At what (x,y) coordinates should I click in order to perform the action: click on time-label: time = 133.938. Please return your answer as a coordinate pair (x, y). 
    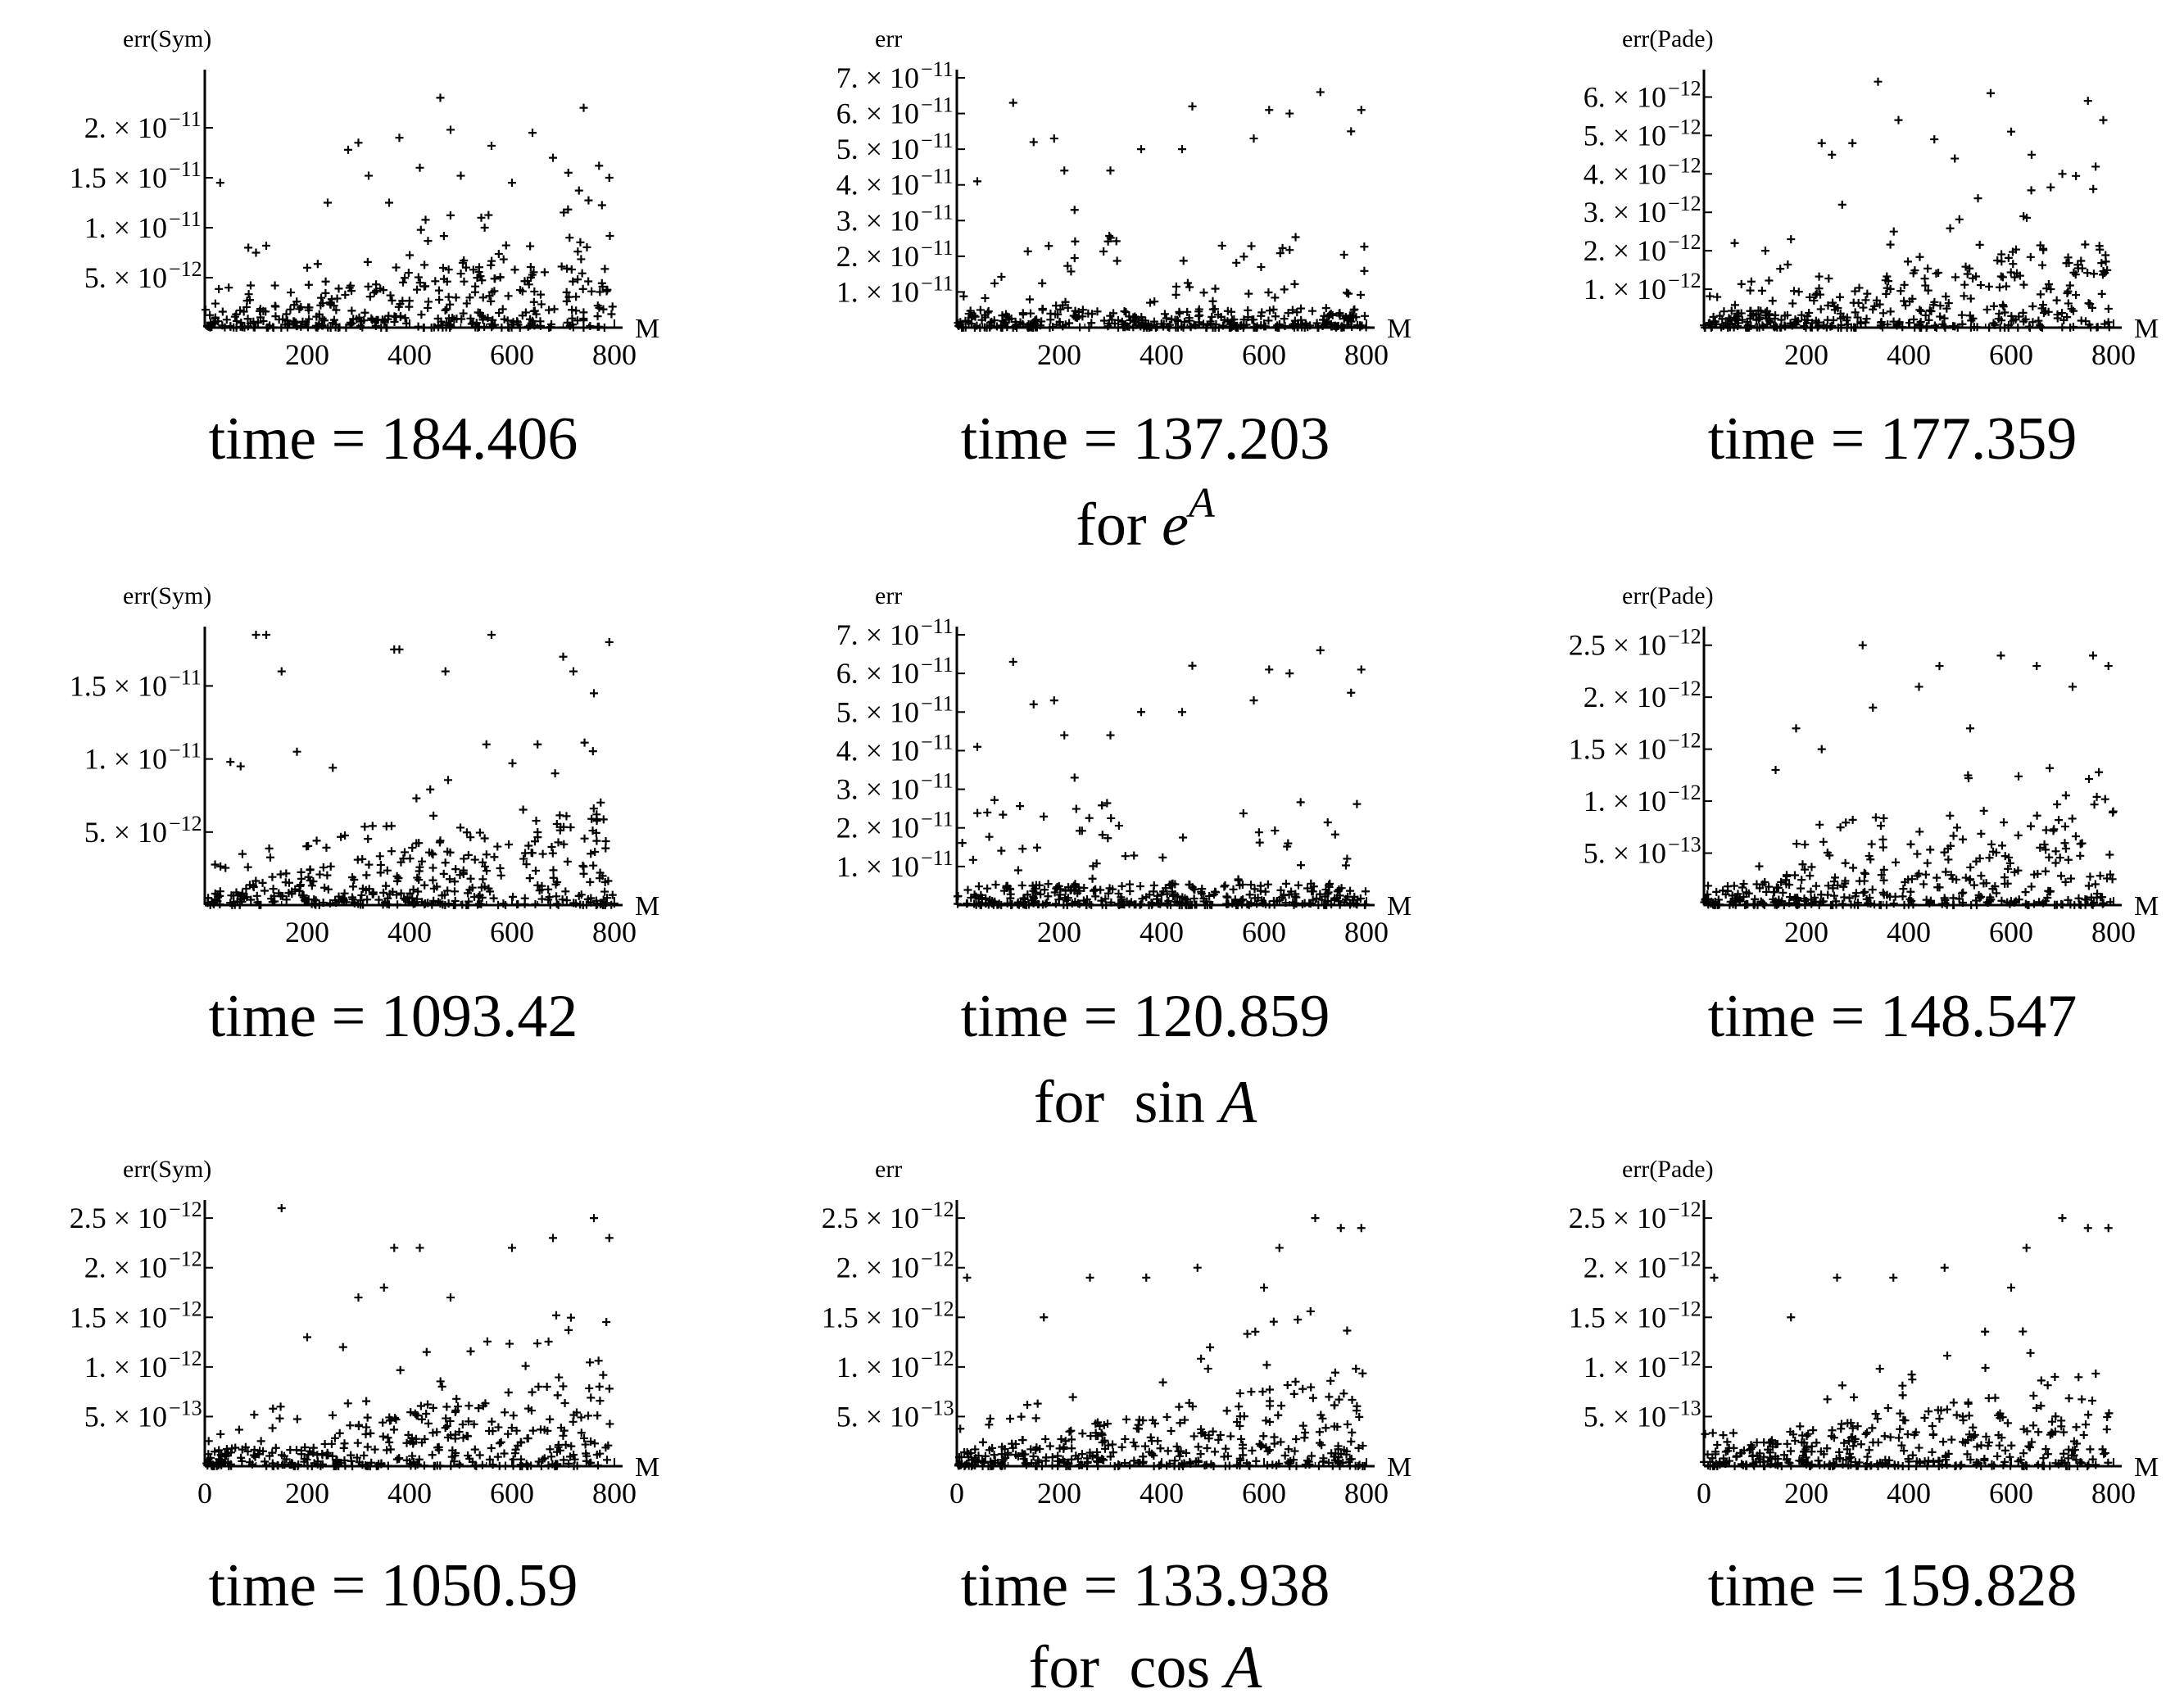
    Looking at the image, I should click on (1145, 1586).